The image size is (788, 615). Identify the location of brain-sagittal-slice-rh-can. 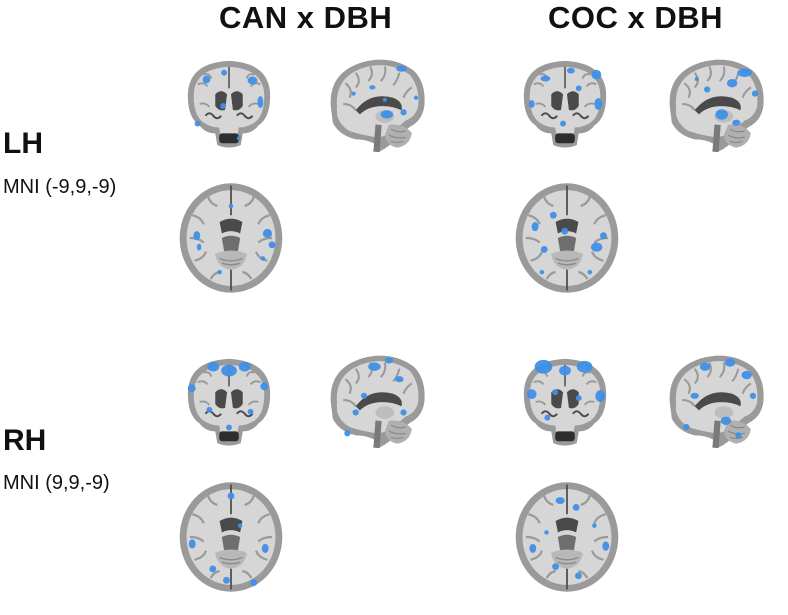
(376, 400).